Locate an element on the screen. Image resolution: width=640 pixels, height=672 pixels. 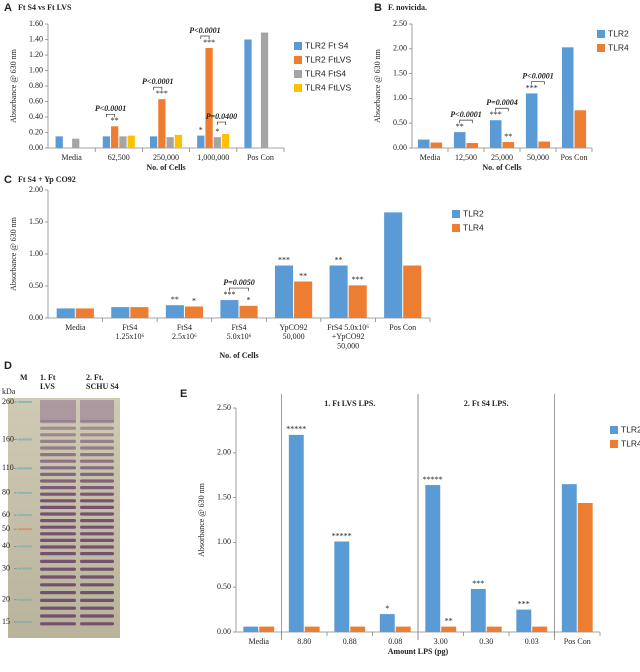
p-value: P=0.0004 is located at coordinates (501, 102).